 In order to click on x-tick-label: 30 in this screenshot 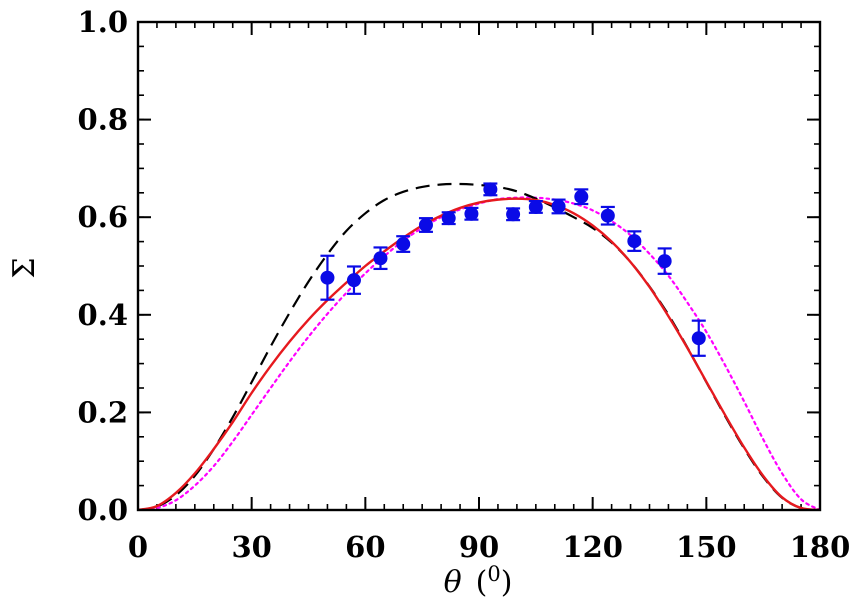, I will do `click(251, 547)`.